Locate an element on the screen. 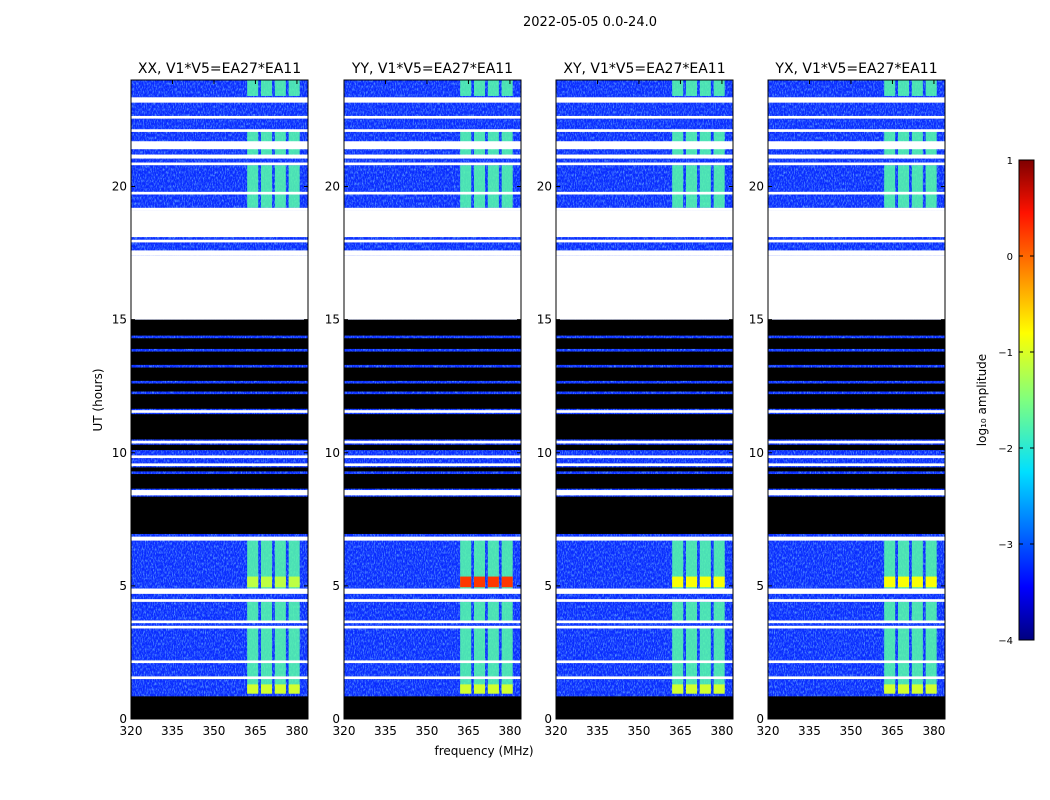  y-tick-label: 10 is located at coordinates (544, 453).